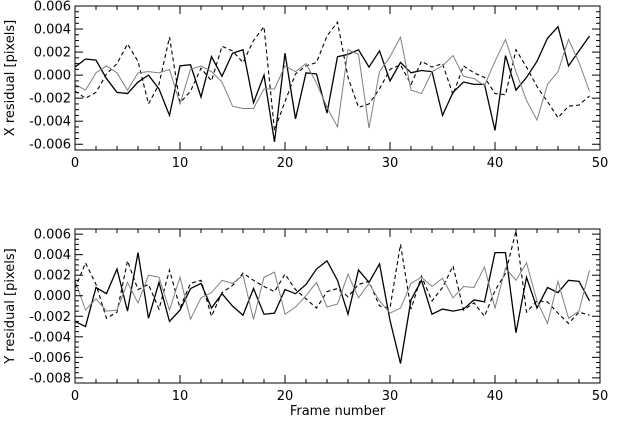  What do you see at coordinates (338, 410) in the screenshot?
I see `x-axis-title: Frame number` at bounding box center [338, 410].